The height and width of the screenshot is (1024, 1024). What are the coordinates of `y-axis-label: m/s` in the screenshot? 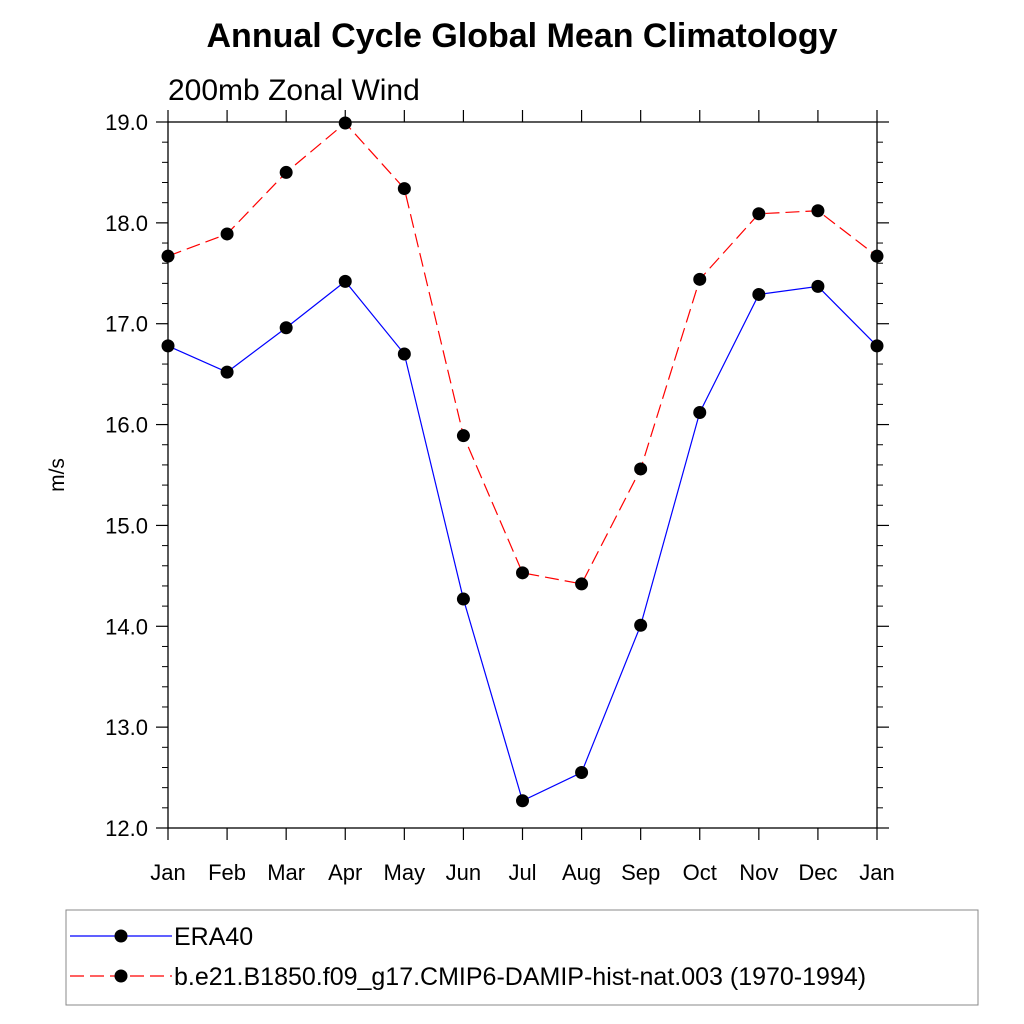 It's located at (57, 475).